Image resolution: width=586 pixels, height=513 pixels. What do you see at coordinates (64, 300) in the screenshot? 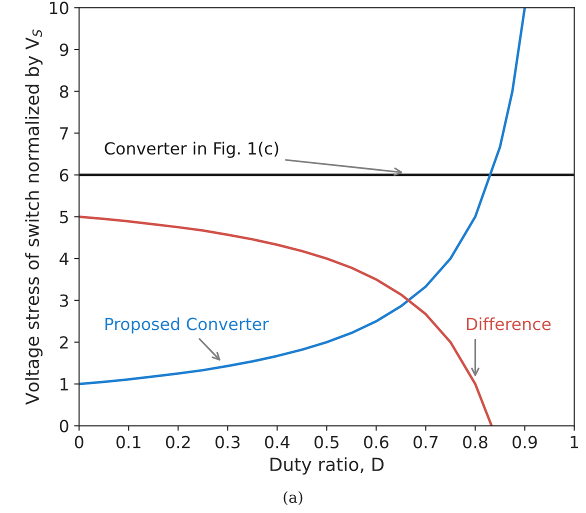
I see `y-tick-label: 3` at bounding box center [64, 300].